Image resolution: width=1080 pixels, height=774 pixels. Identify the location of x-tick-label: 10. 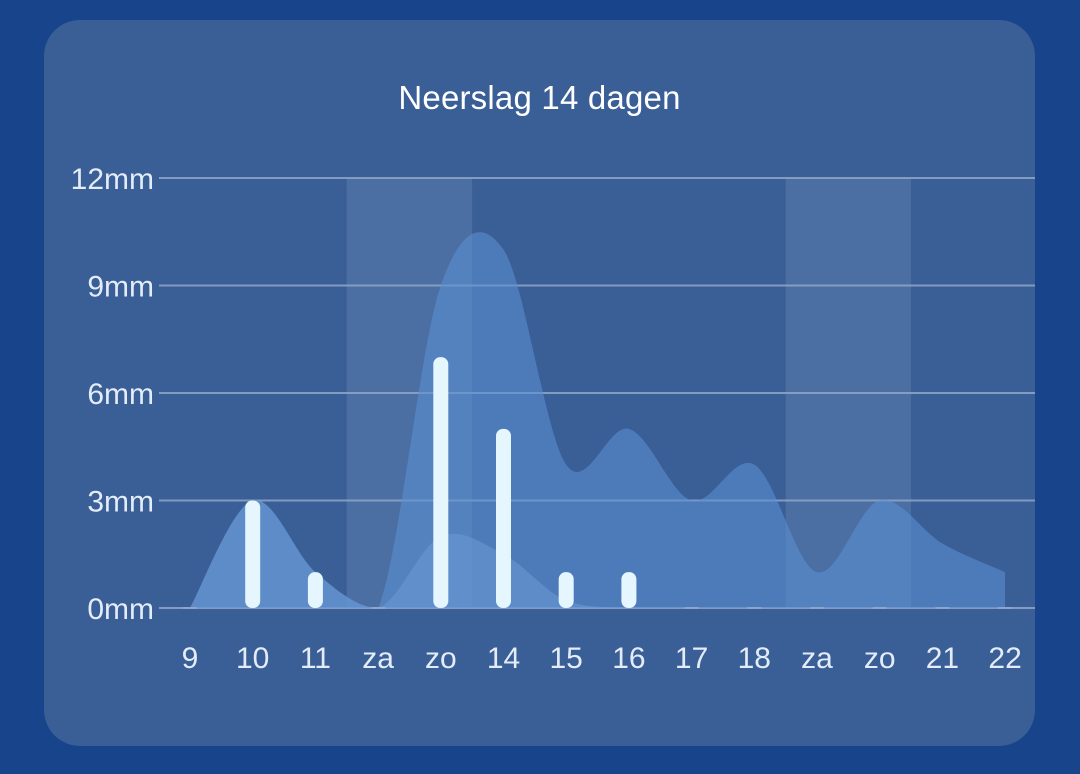
(252, 658).